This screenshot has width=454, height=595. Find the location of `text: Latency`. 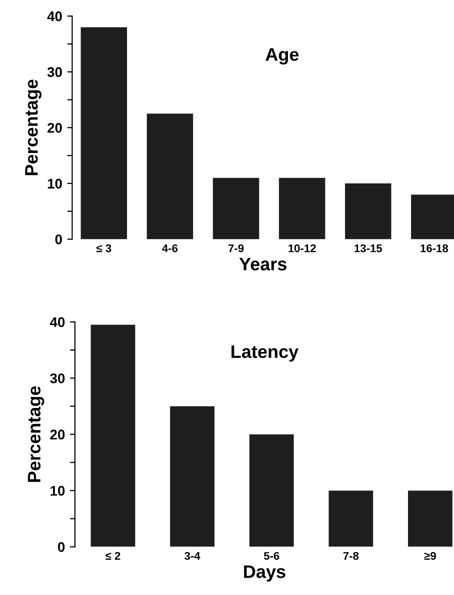

text: Latency is located at coordinates (265, 353).